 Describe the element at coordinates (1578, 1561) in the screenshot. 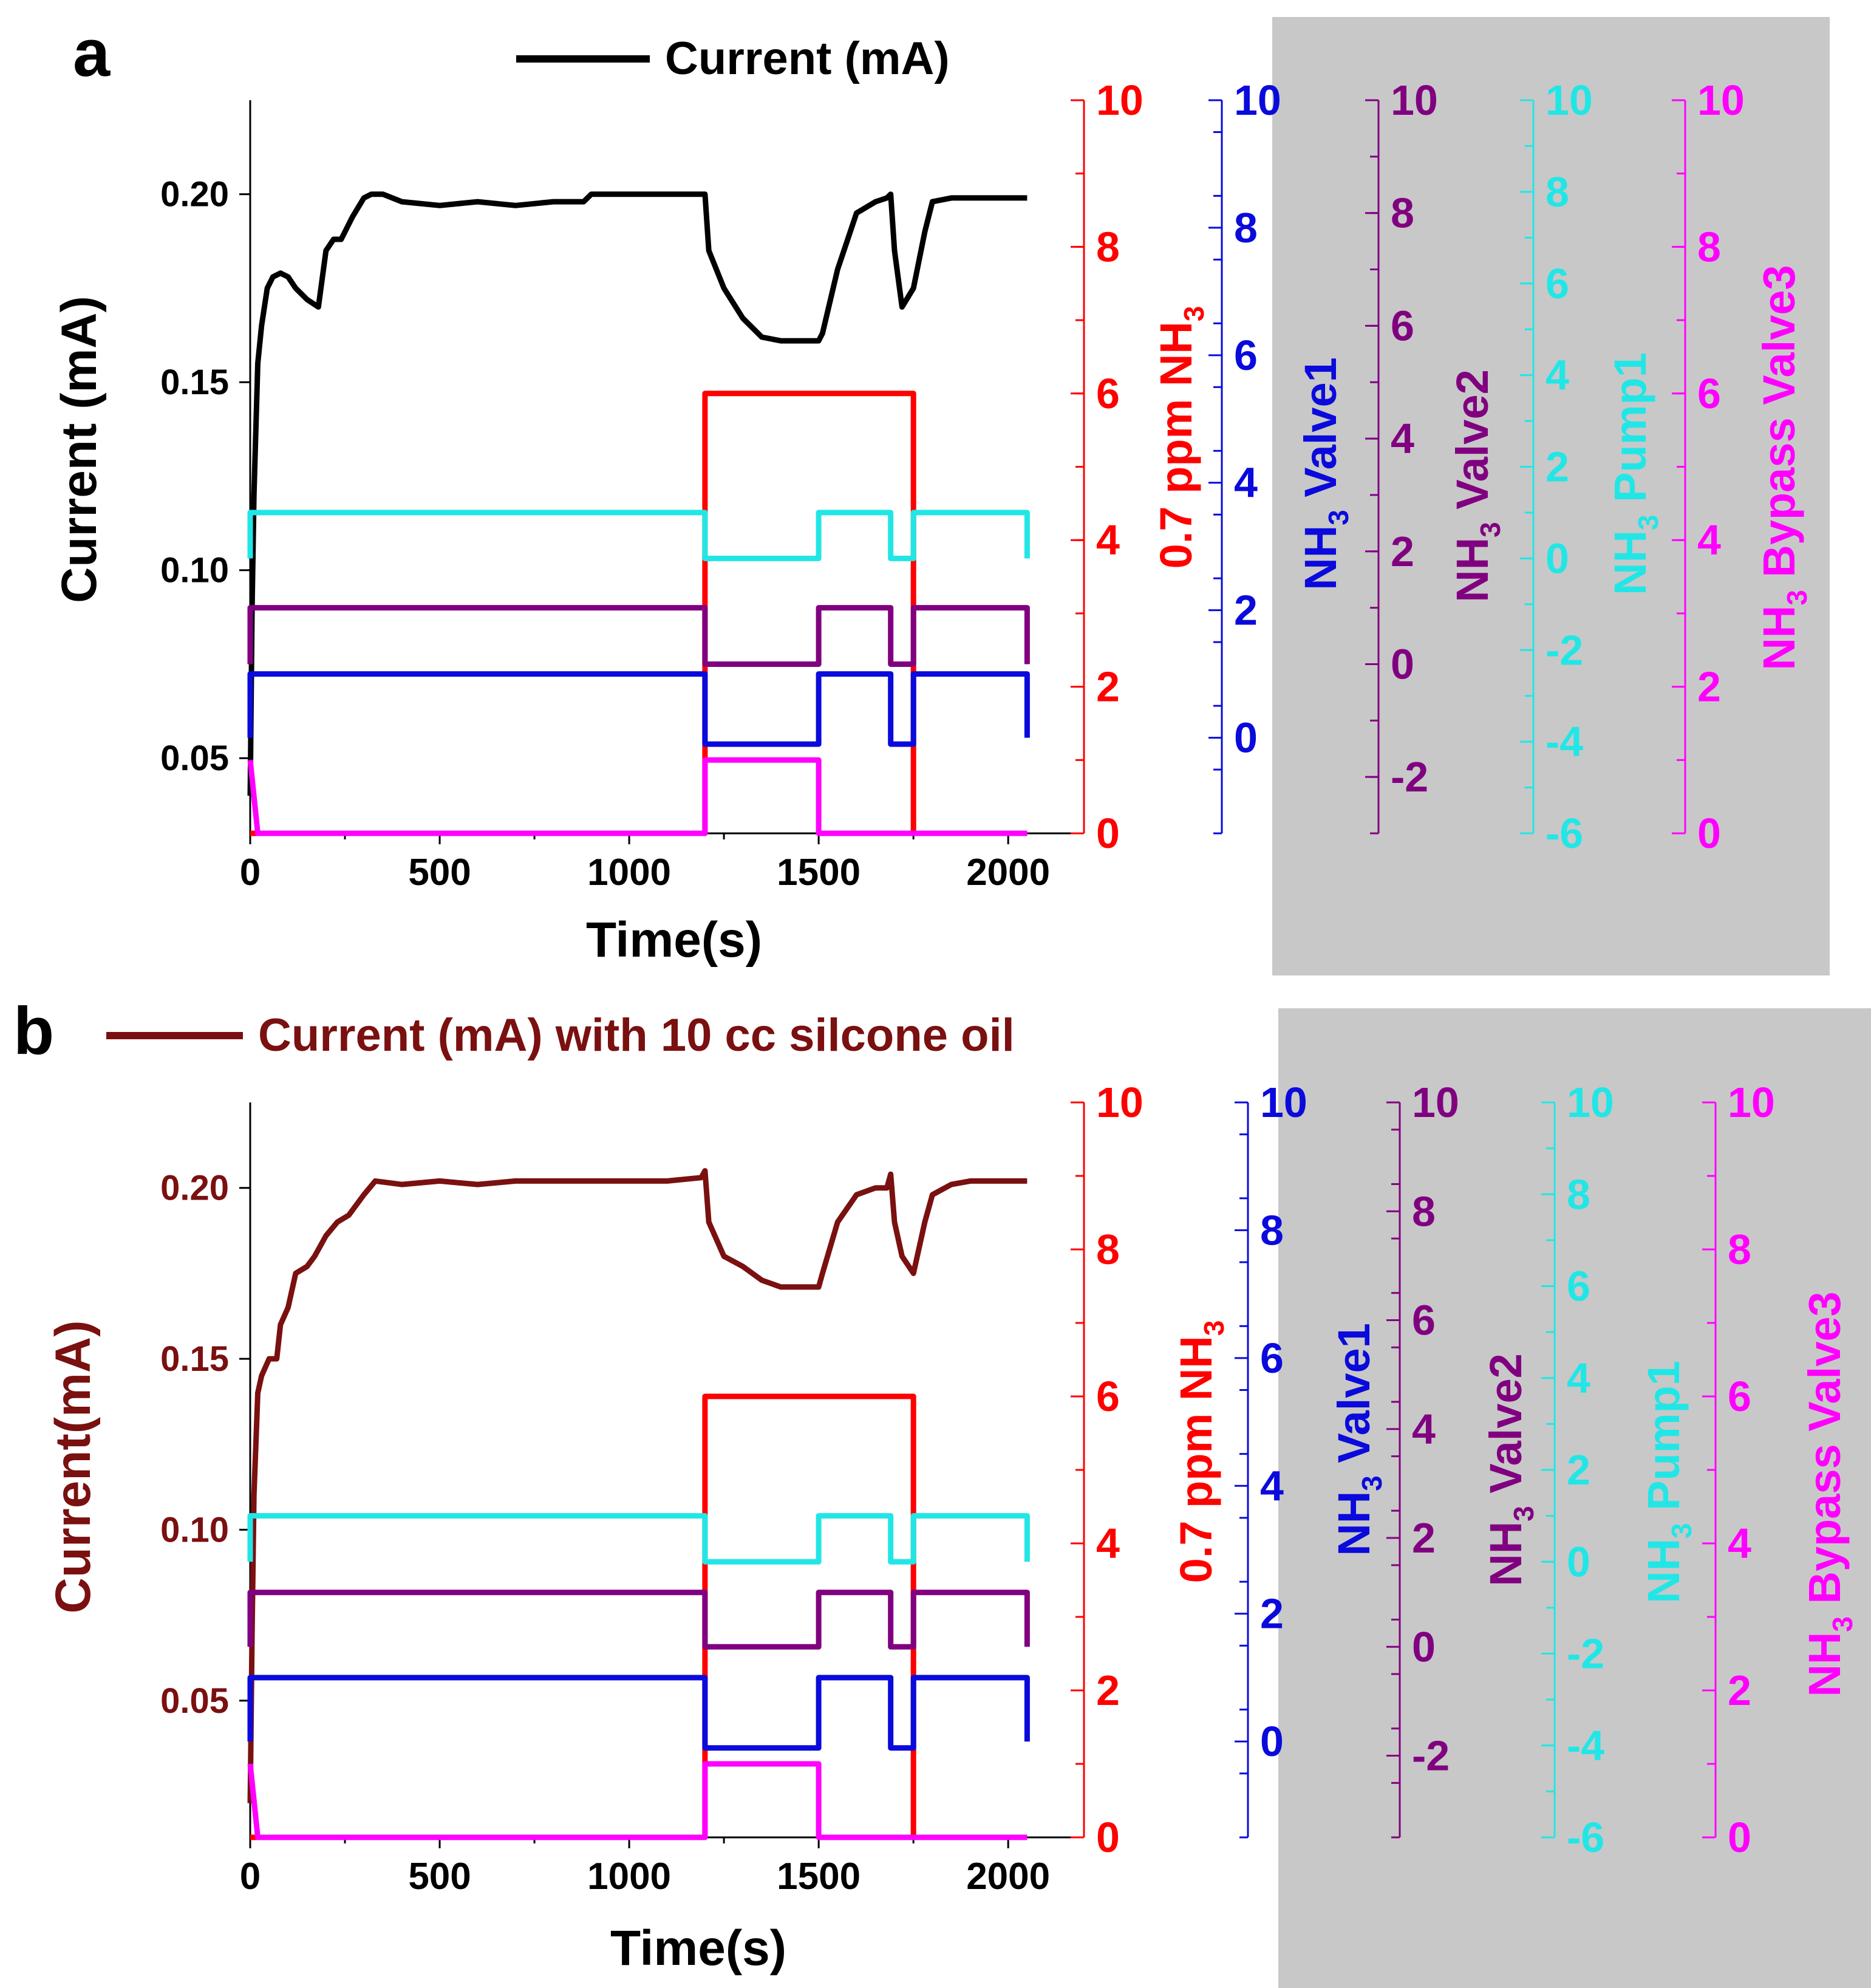

I see `pump1-tick-label: 0` at that location.